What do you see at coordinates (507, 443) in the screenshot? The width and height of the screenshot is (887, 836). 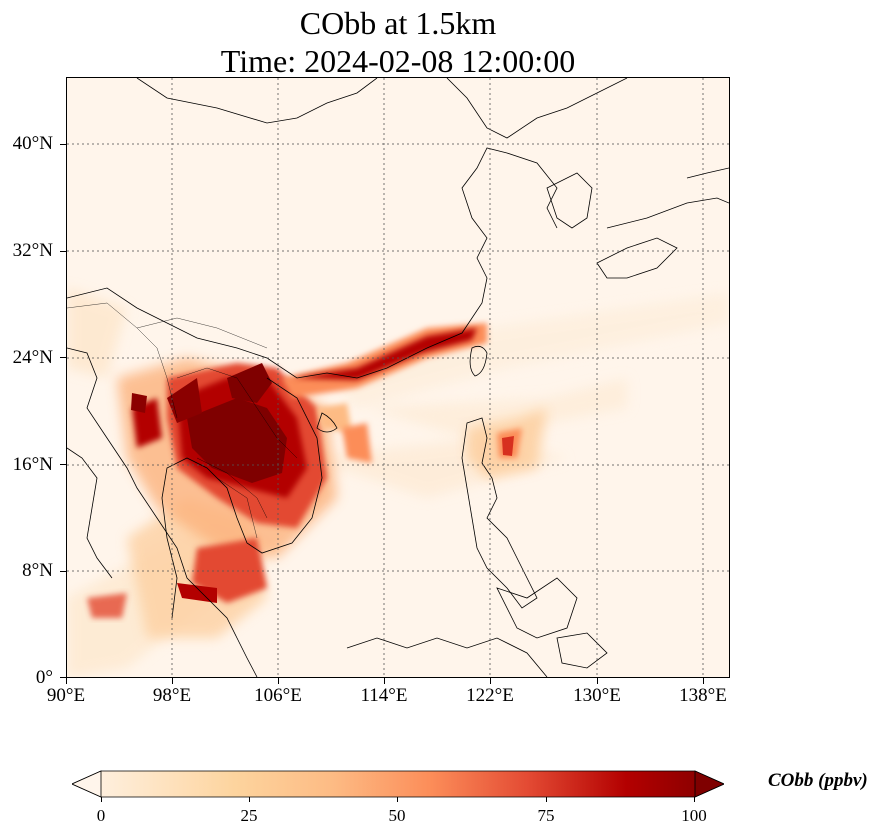 I see `plume-luzon` at bounding box center [507, 443].